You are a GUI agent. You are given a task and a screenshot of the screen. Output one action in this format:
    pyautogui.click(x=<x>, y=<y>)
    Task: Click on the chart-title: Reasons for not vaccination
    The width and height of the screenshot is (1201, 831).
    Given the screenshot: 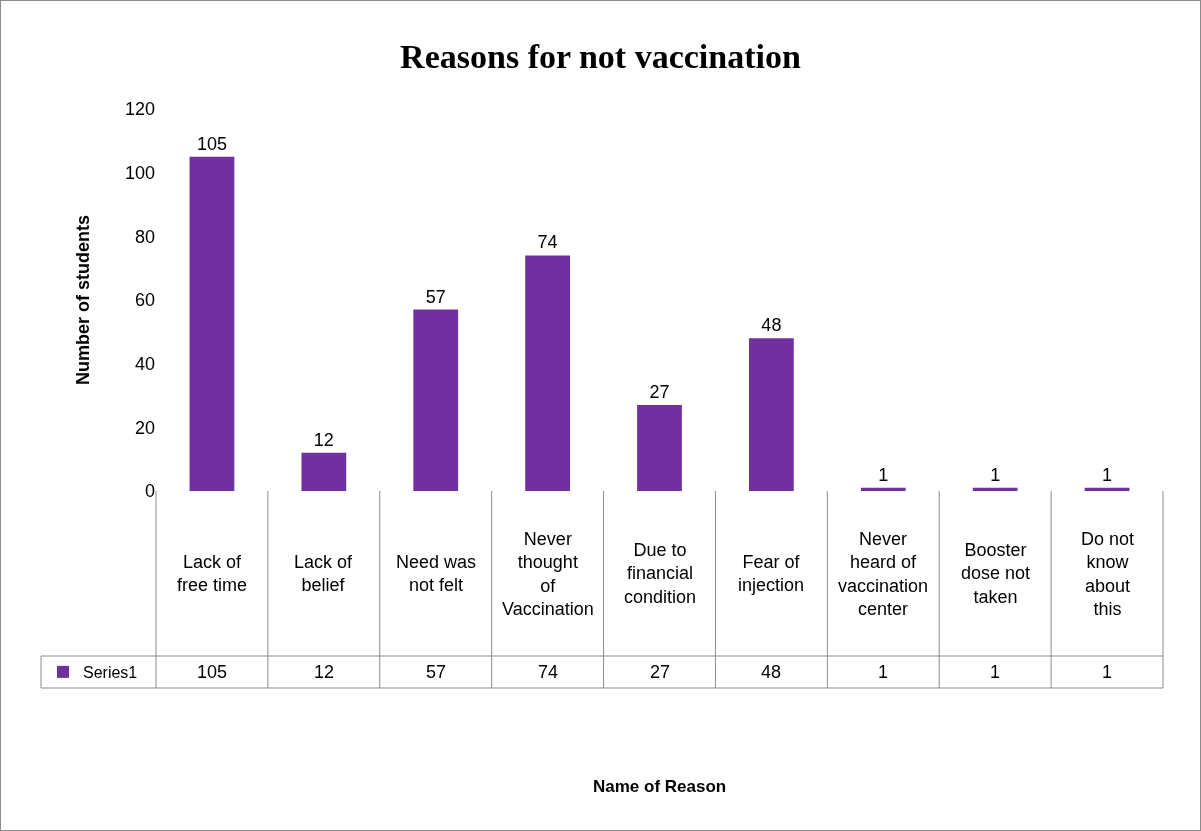 What is the action you would take?
    pyautogui.click(x=600, y=56)
    